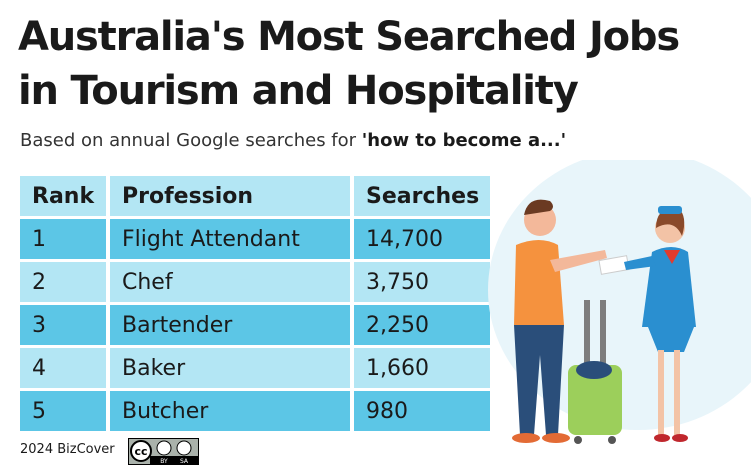  I want to click on table-cell: 1,660, so click(422, 368).